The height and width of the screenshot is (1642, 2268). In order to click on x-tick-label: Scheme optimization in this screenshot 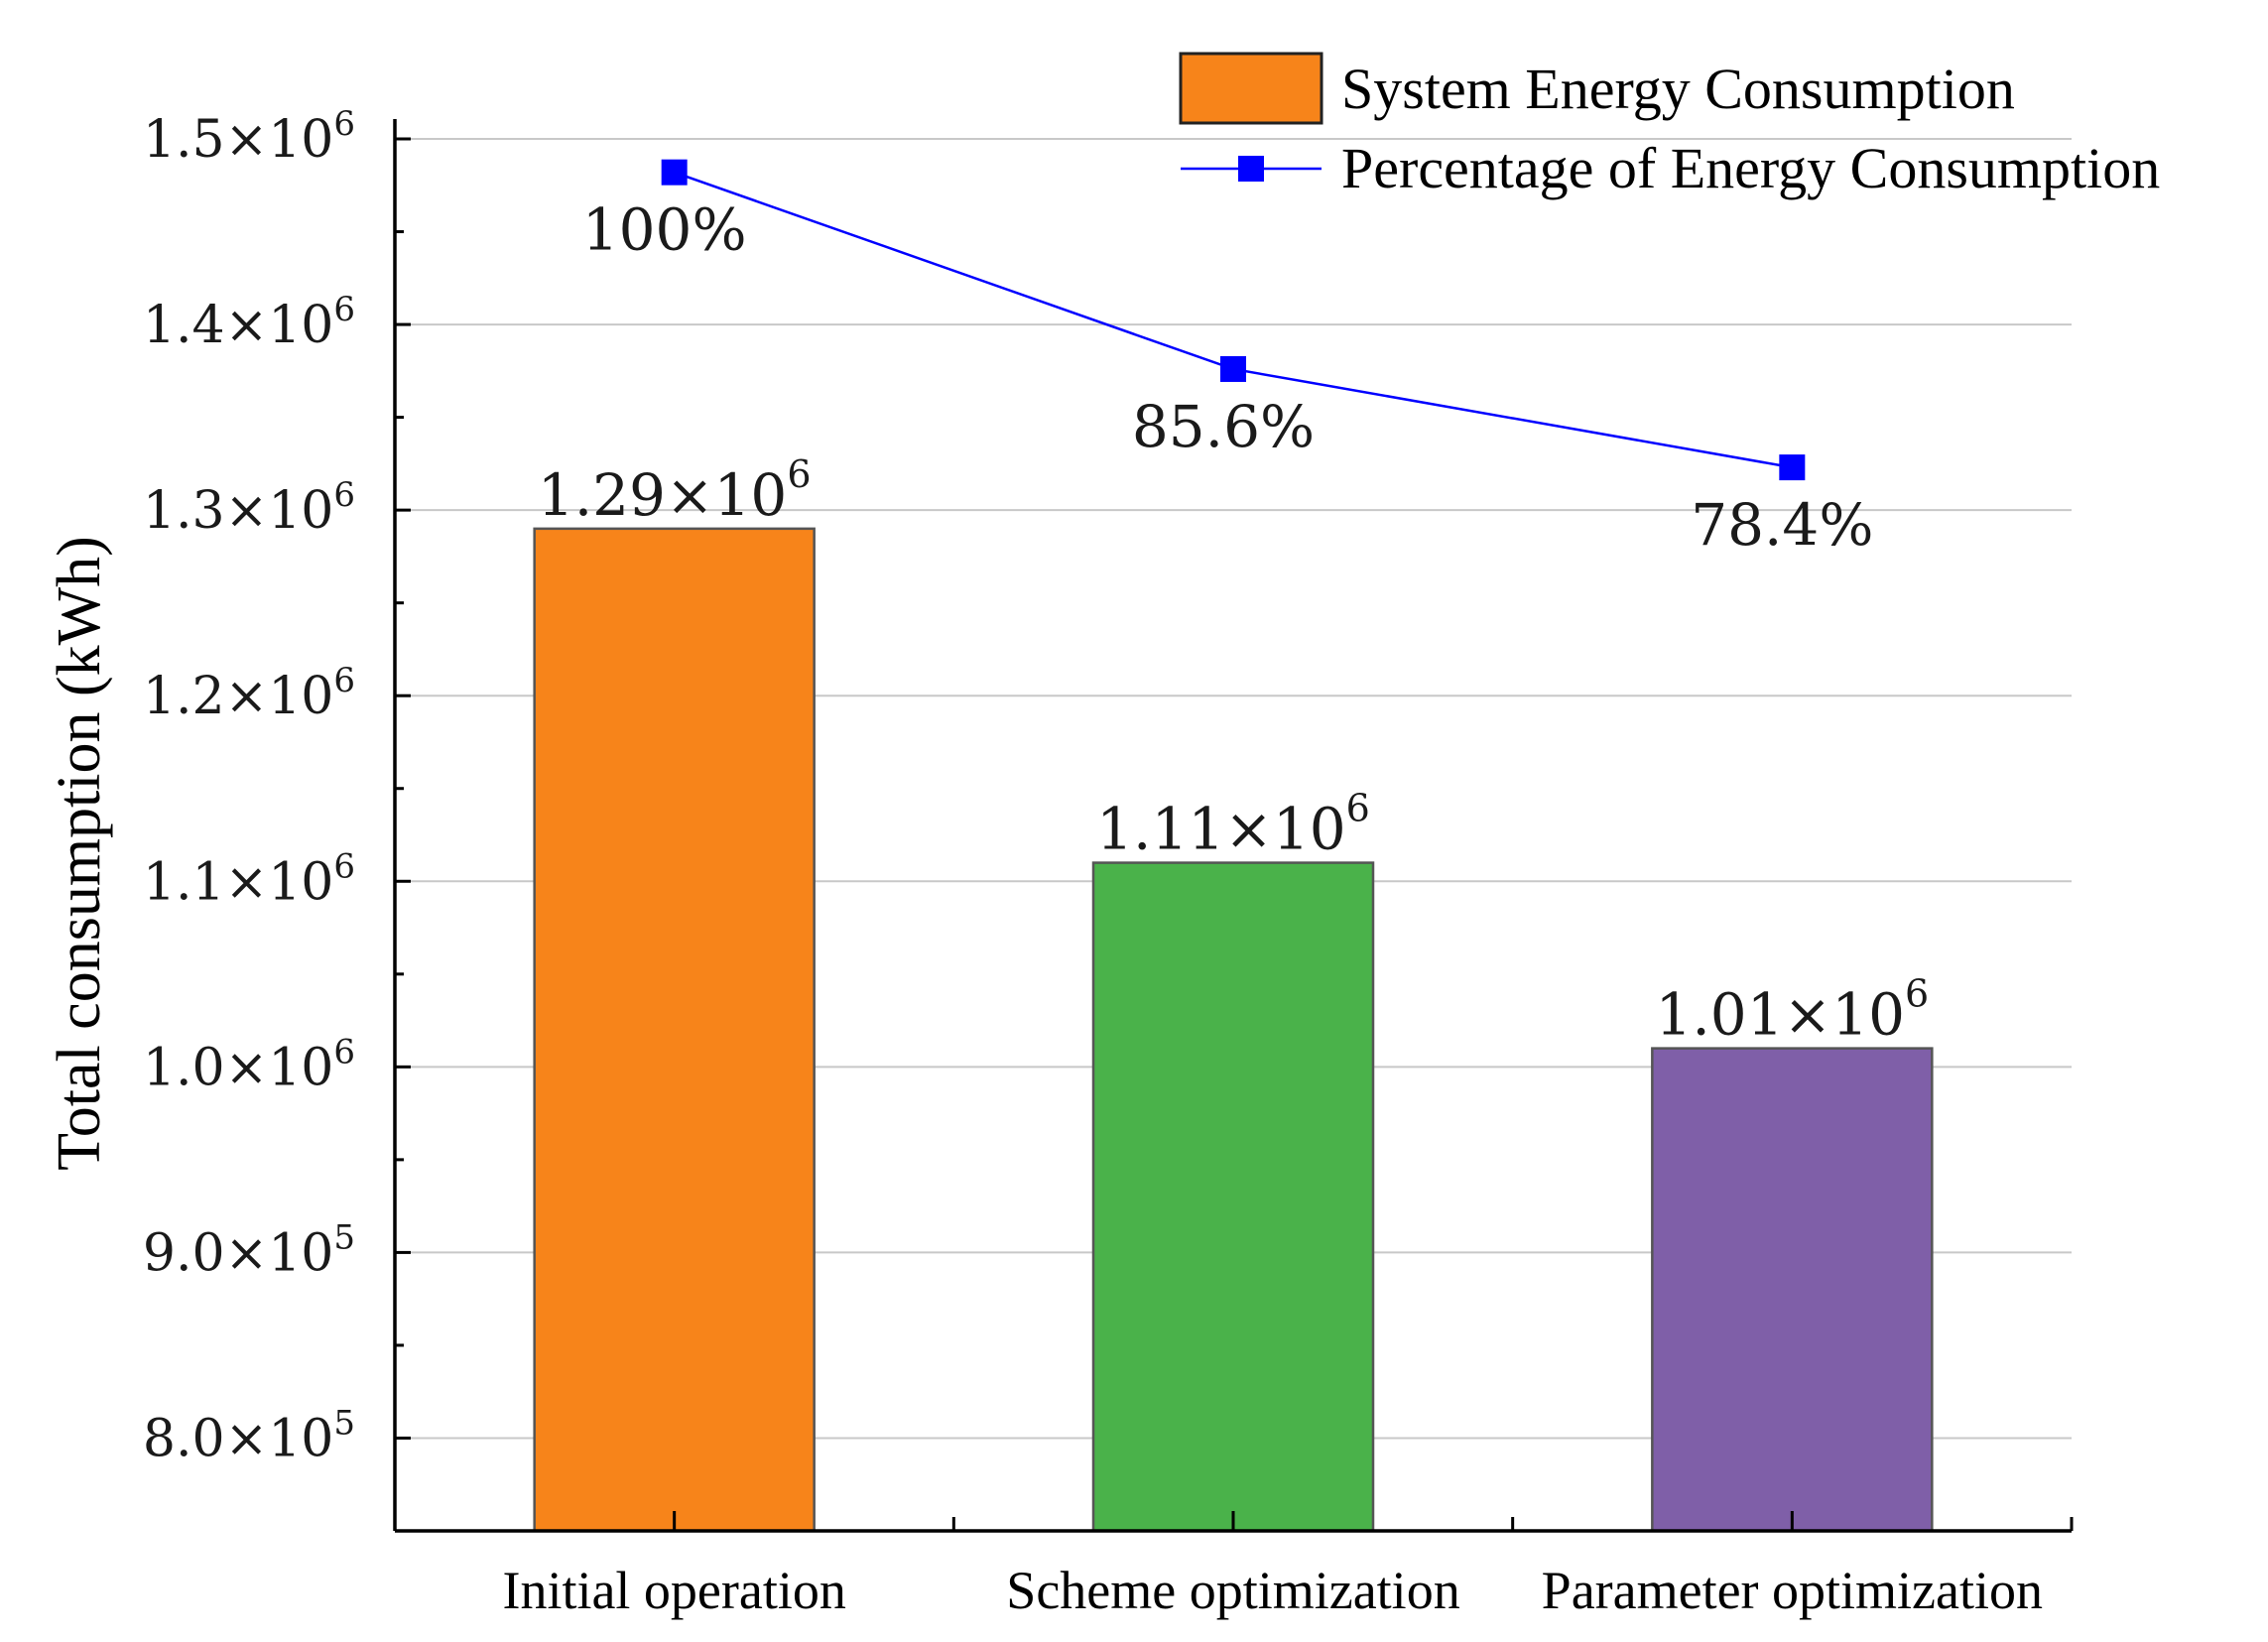, I will do `click(1232, 1590)`.